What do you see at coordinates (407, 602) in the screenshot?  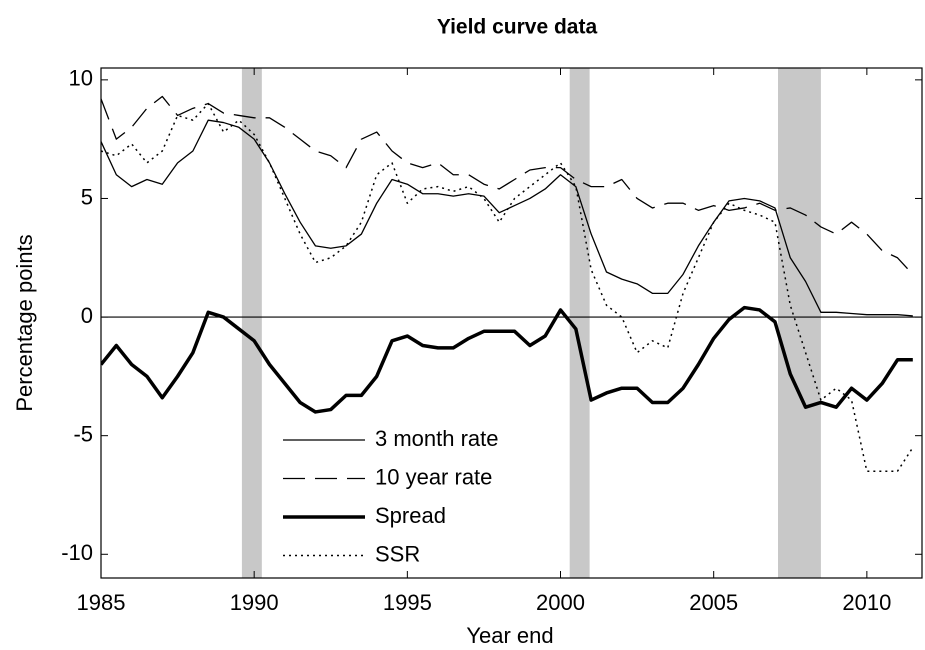 I see `x-tick-label: 1995` at bounding box center [407, 602].